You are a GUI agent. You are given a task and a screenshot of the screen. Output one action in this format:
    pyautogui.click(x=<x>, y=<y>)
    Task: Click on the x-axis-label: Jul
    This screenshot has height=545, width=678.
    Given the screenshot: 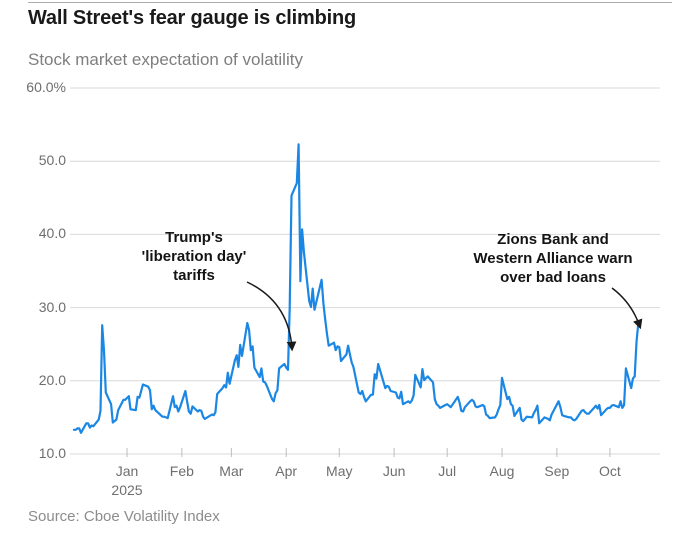 What is the action you would take?
    pyautogui.click(x=447, y=471)
    